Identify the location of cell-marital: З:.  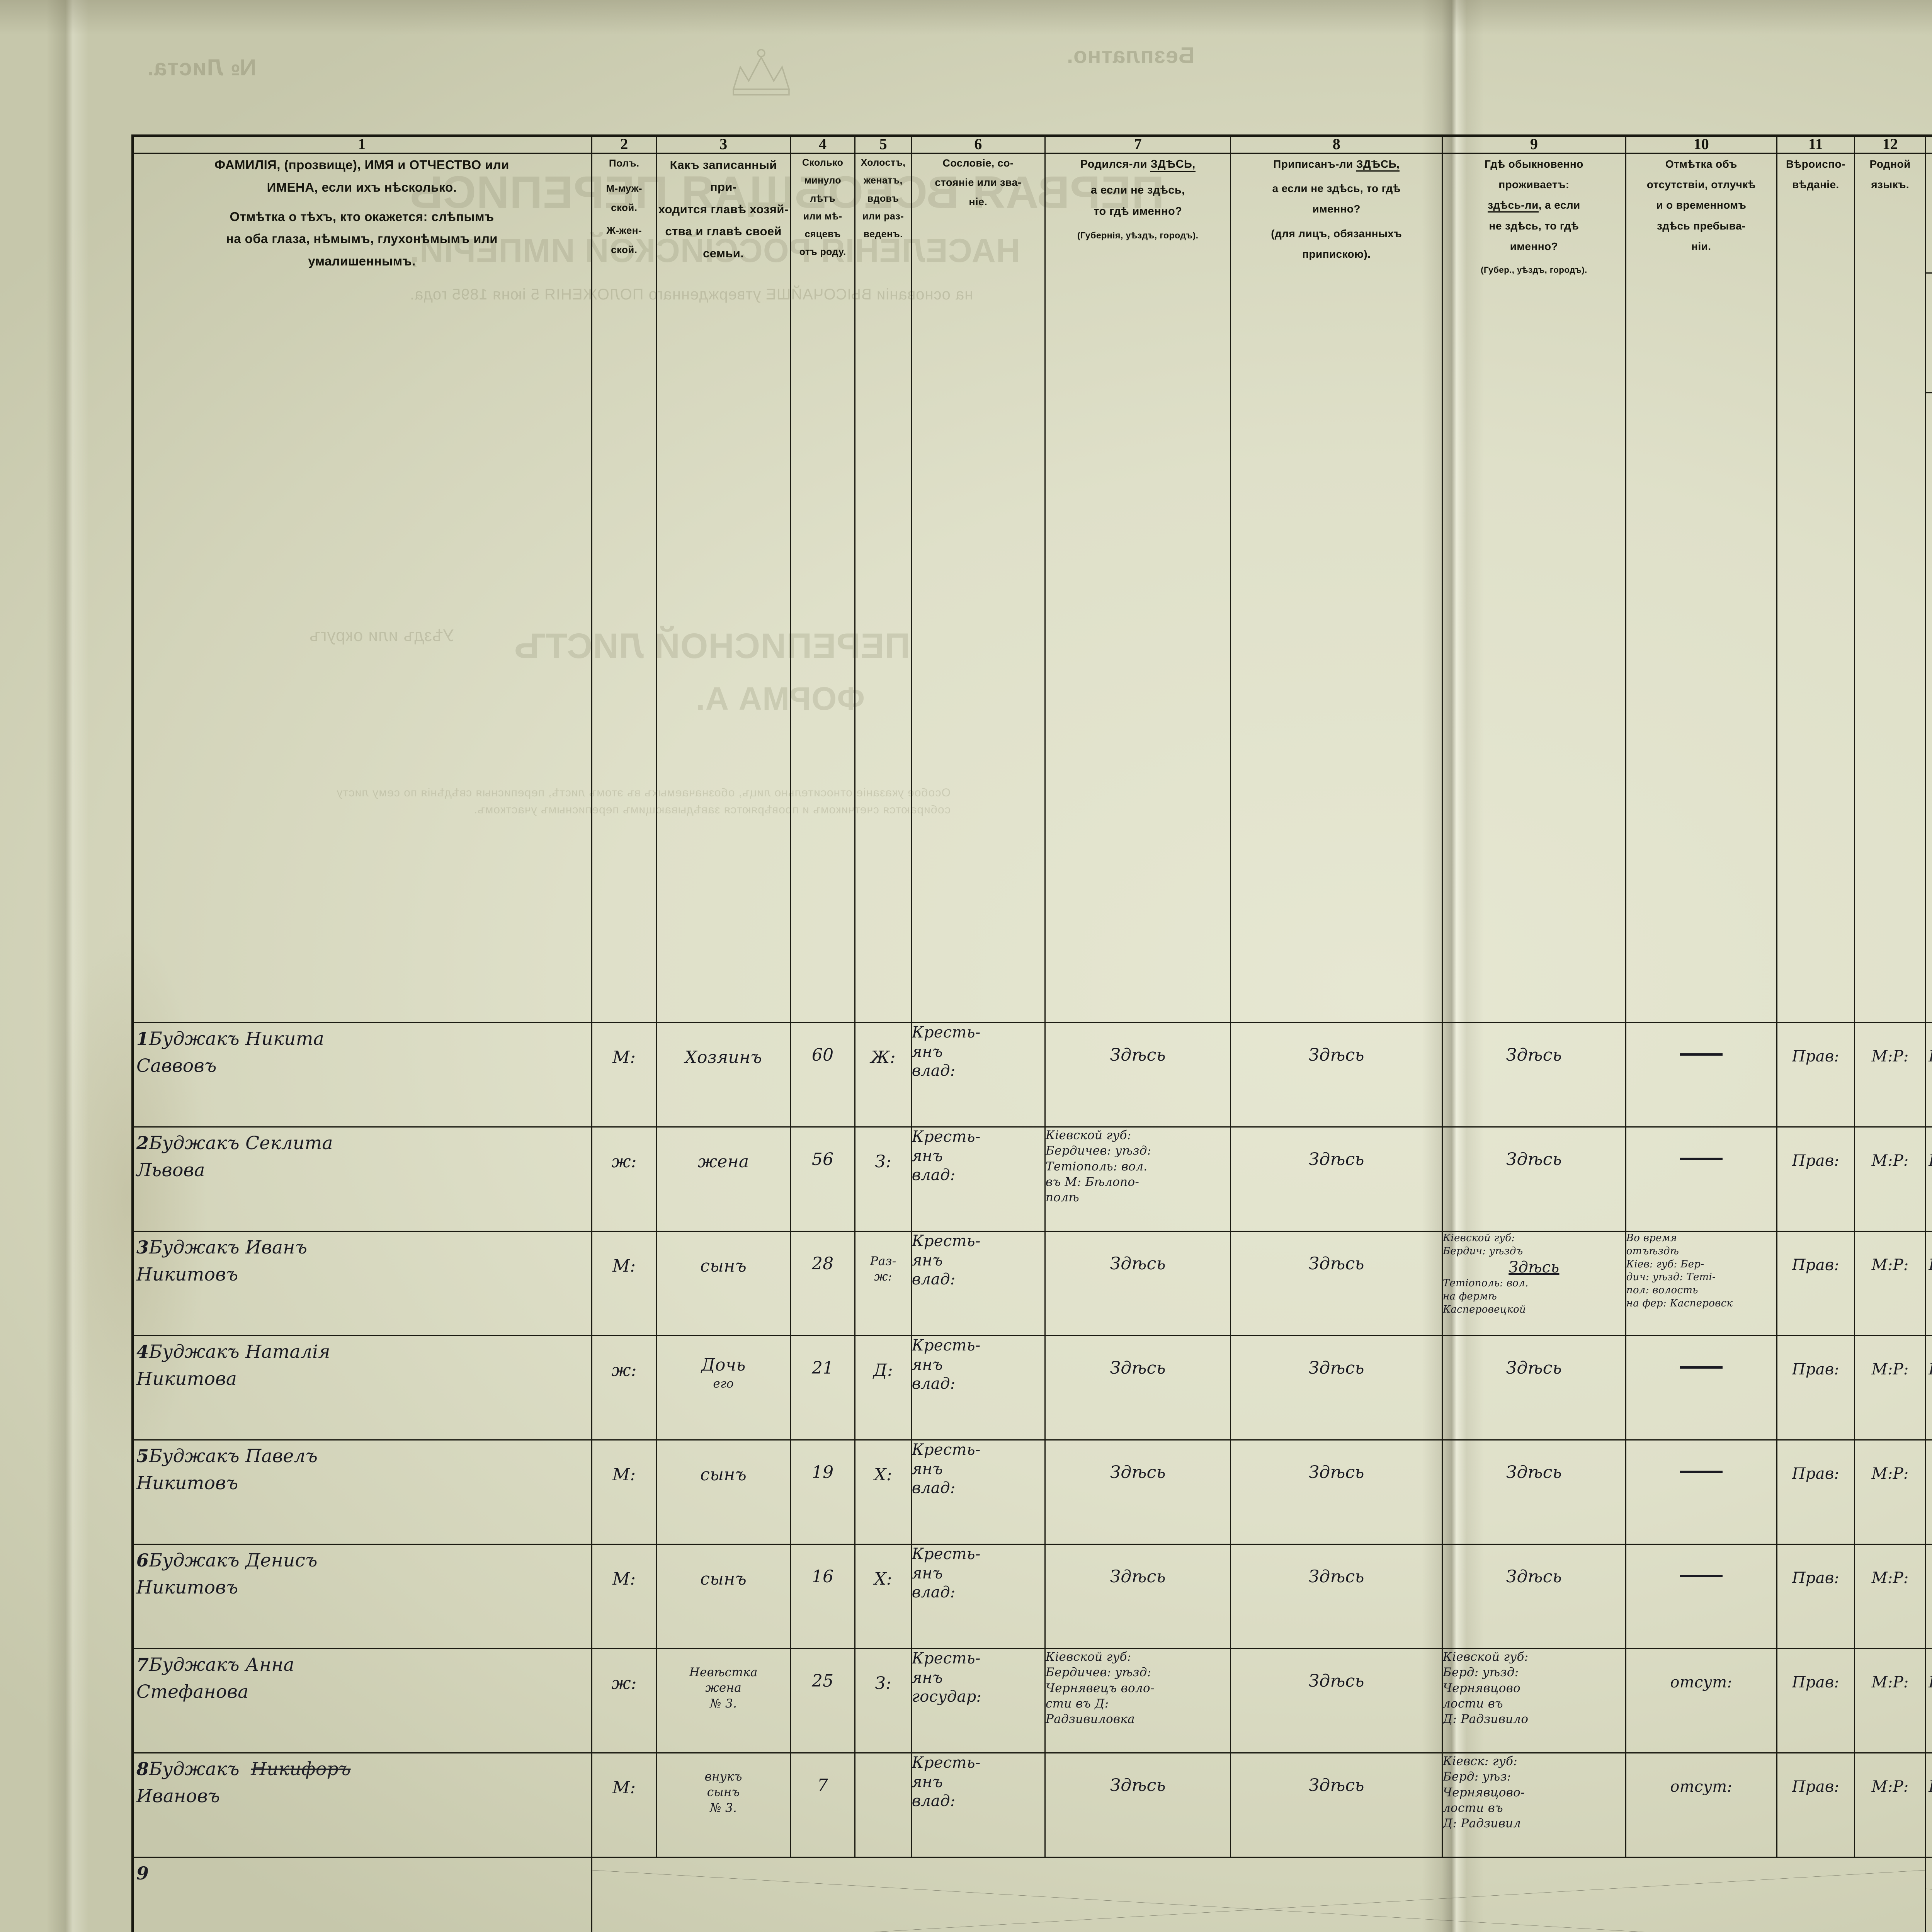
(883, 1700).